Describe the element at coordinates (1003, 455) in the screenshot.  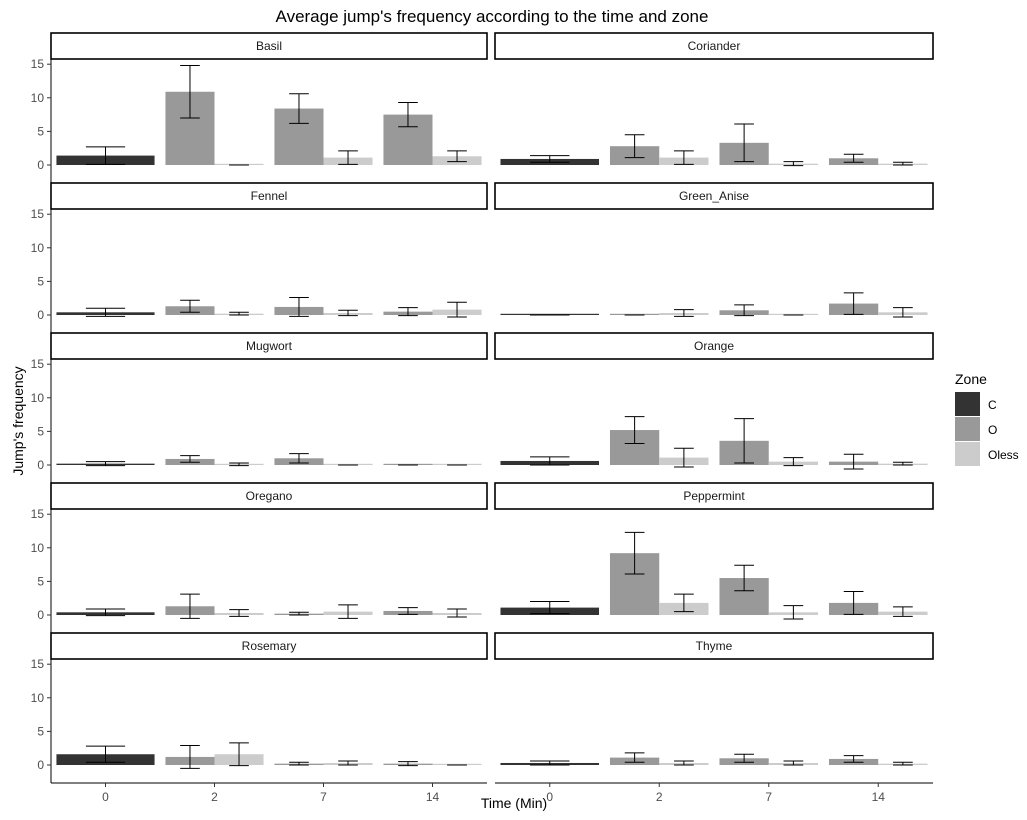
I see `legend-label-oless: Oless` at that location.